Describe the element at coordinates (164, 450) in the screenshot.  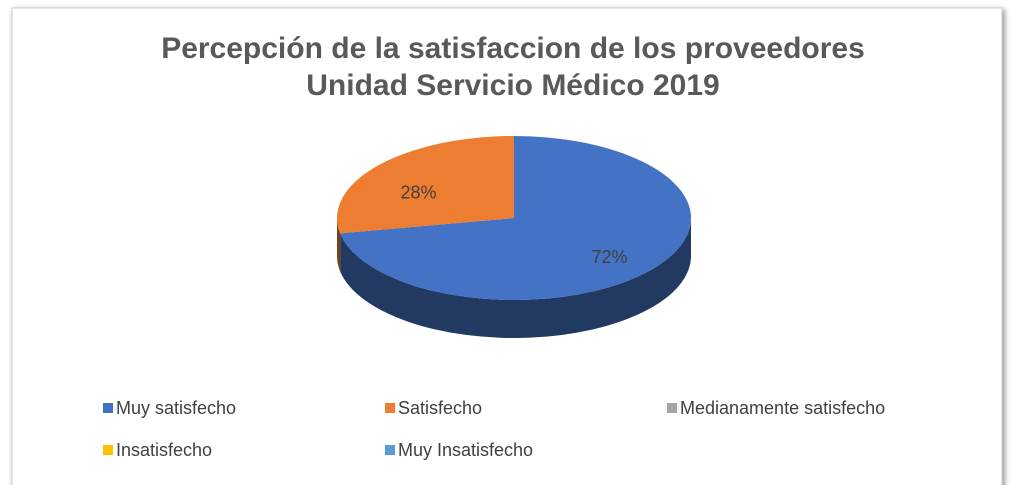
I see `legend-label: Insatisfecho` at that location.